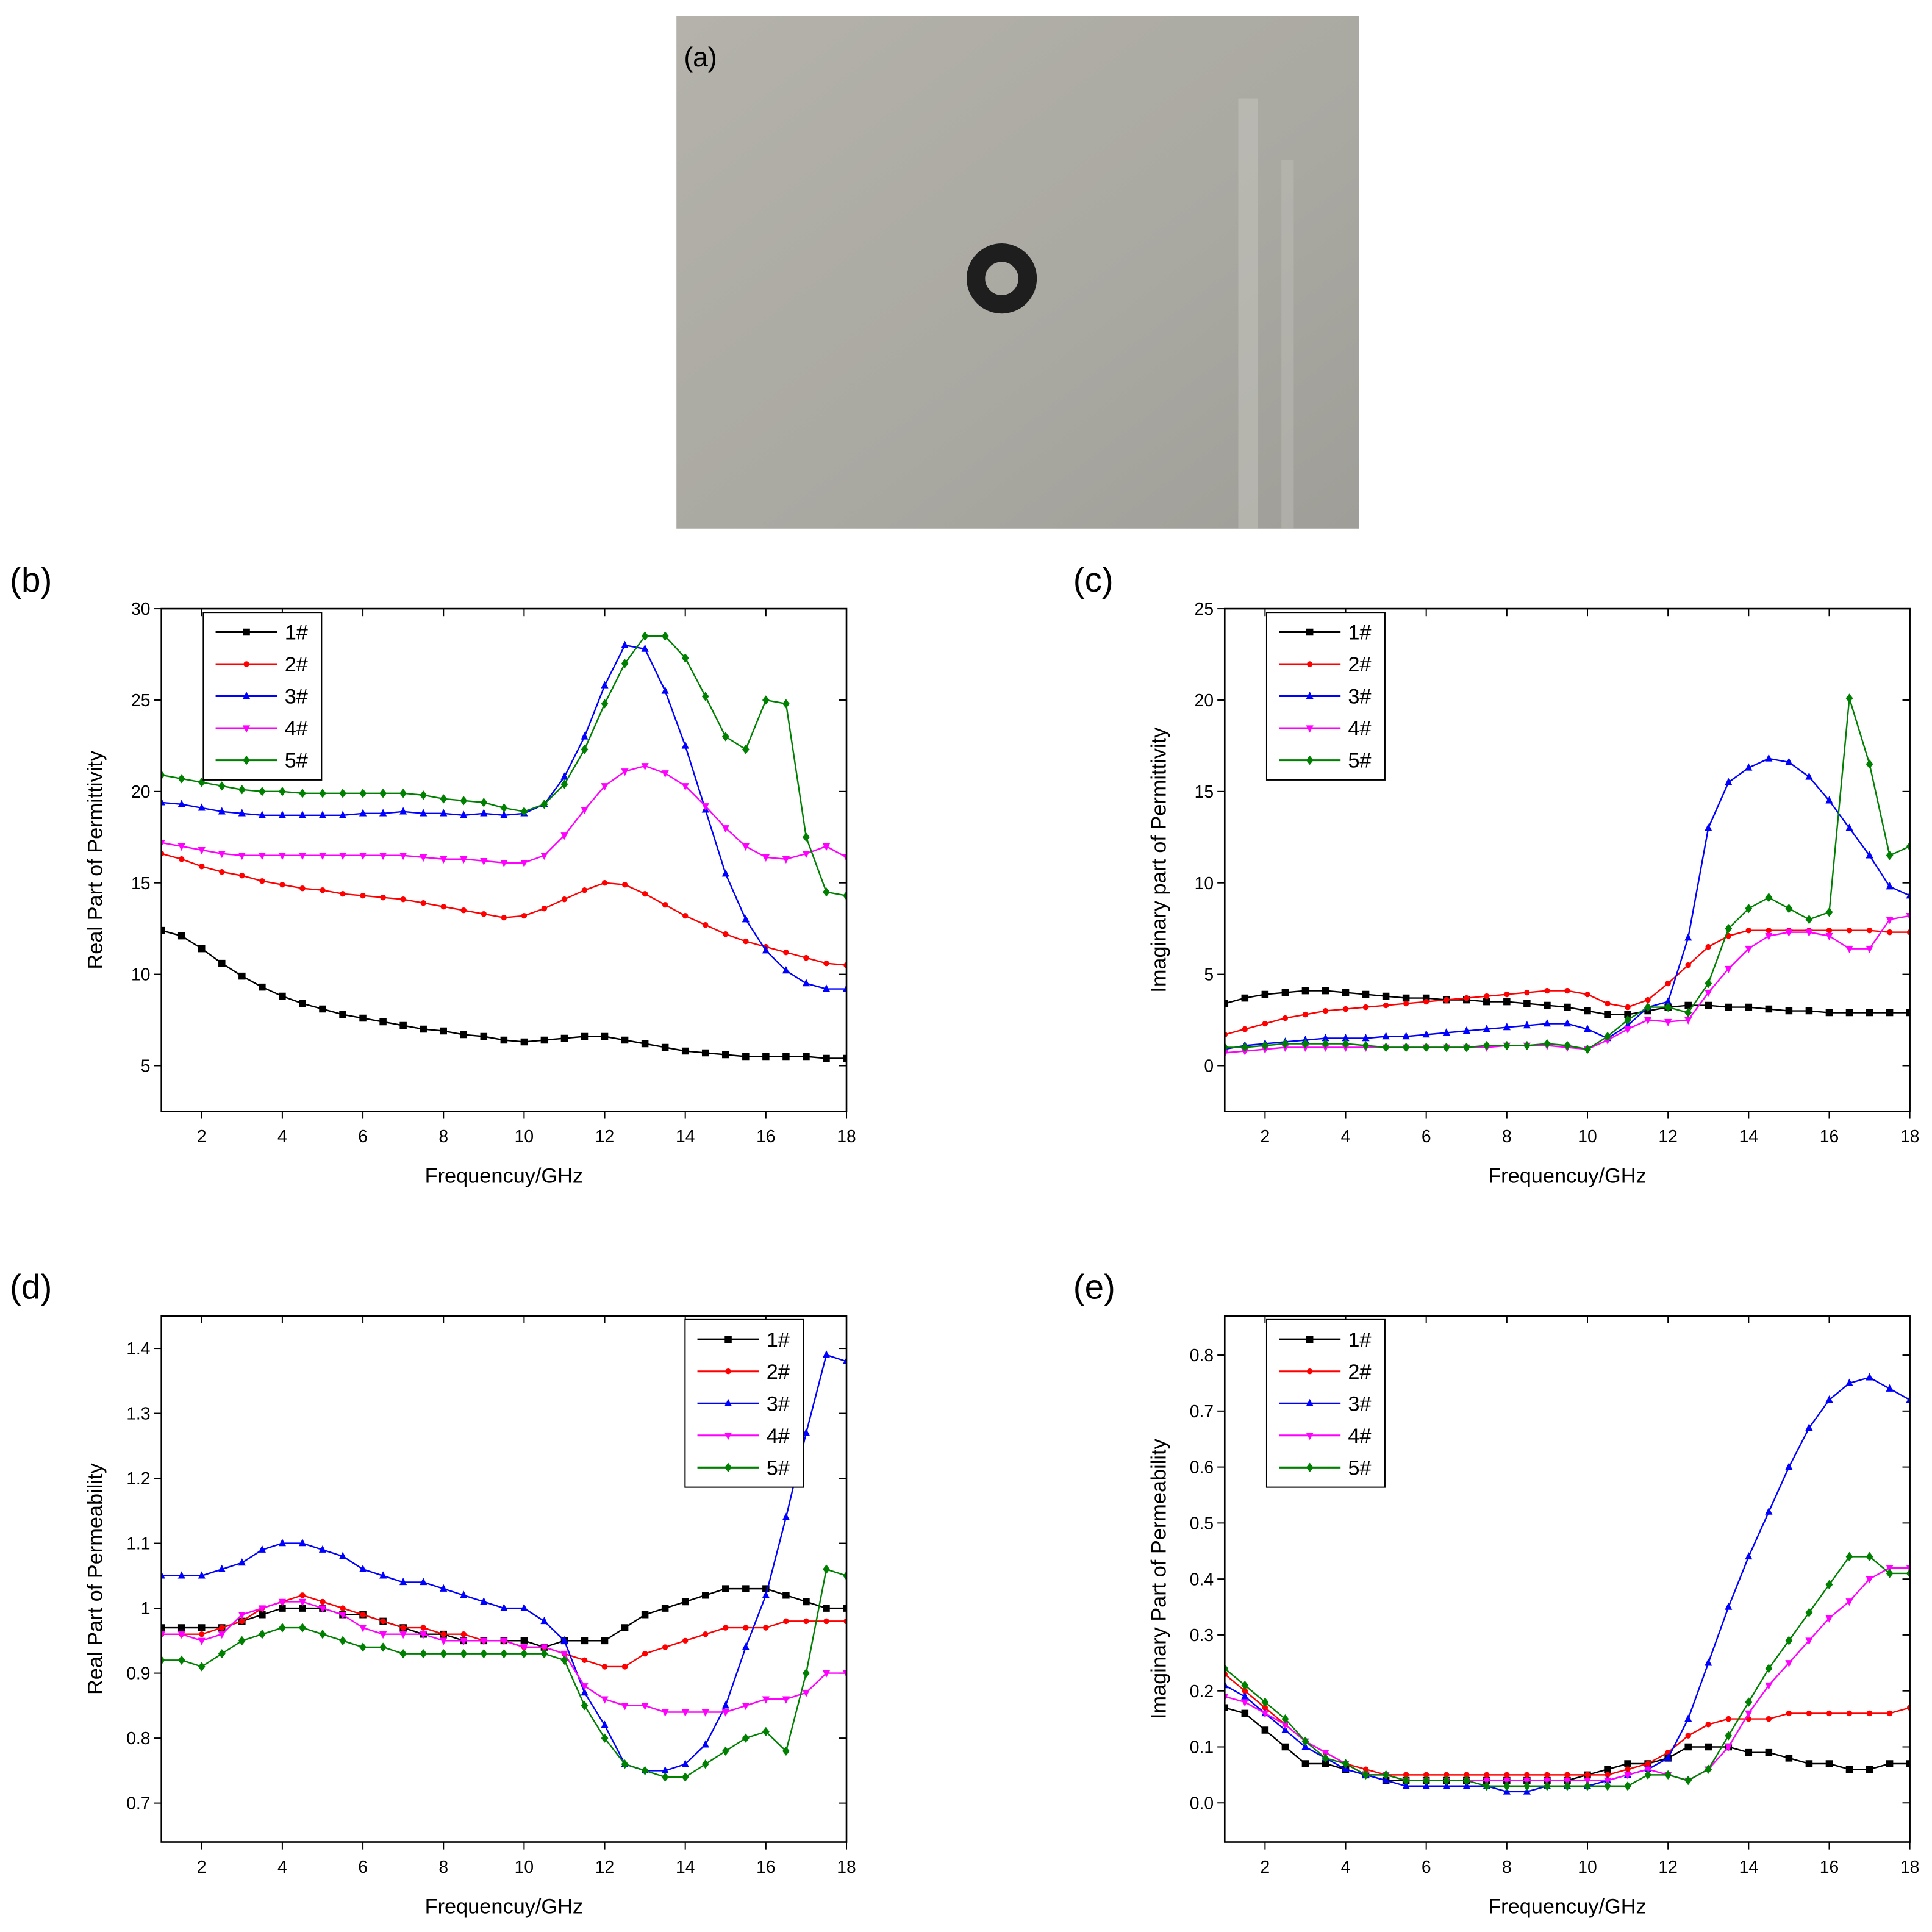 The height and width of the screenshot is (1932, 1932). Describe the element at coordinates (1287, 344) in the screenshot. I see `photo-glare` at that location.